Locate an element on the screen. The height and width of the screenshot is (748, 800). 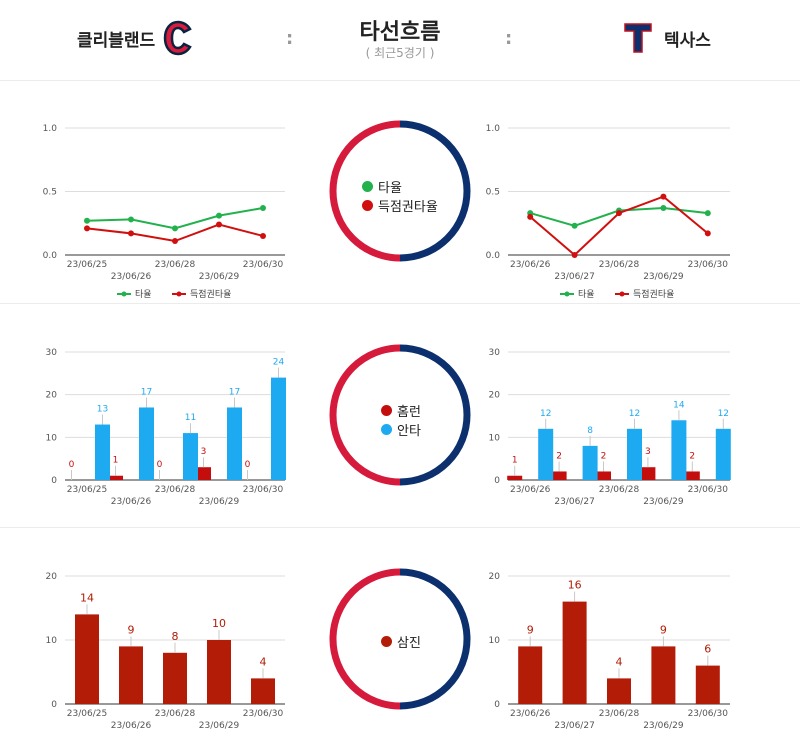
data-label: 6 is located at coordinates (707, 649).